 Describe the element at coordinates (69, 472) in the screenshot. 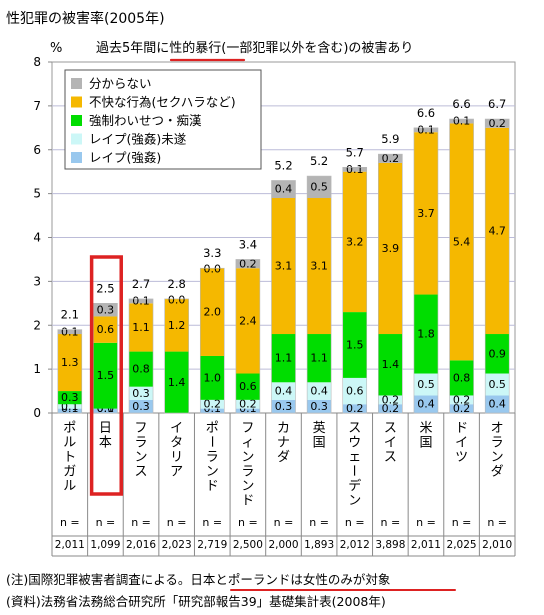

I see `category-label: ガ` at that location.